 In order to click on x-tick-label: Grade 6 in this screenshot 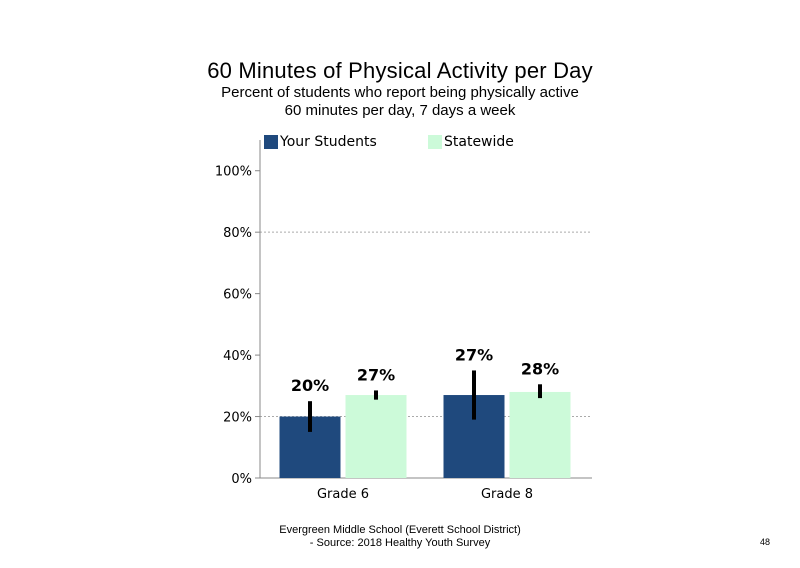, I will do `click(343, 494)`.